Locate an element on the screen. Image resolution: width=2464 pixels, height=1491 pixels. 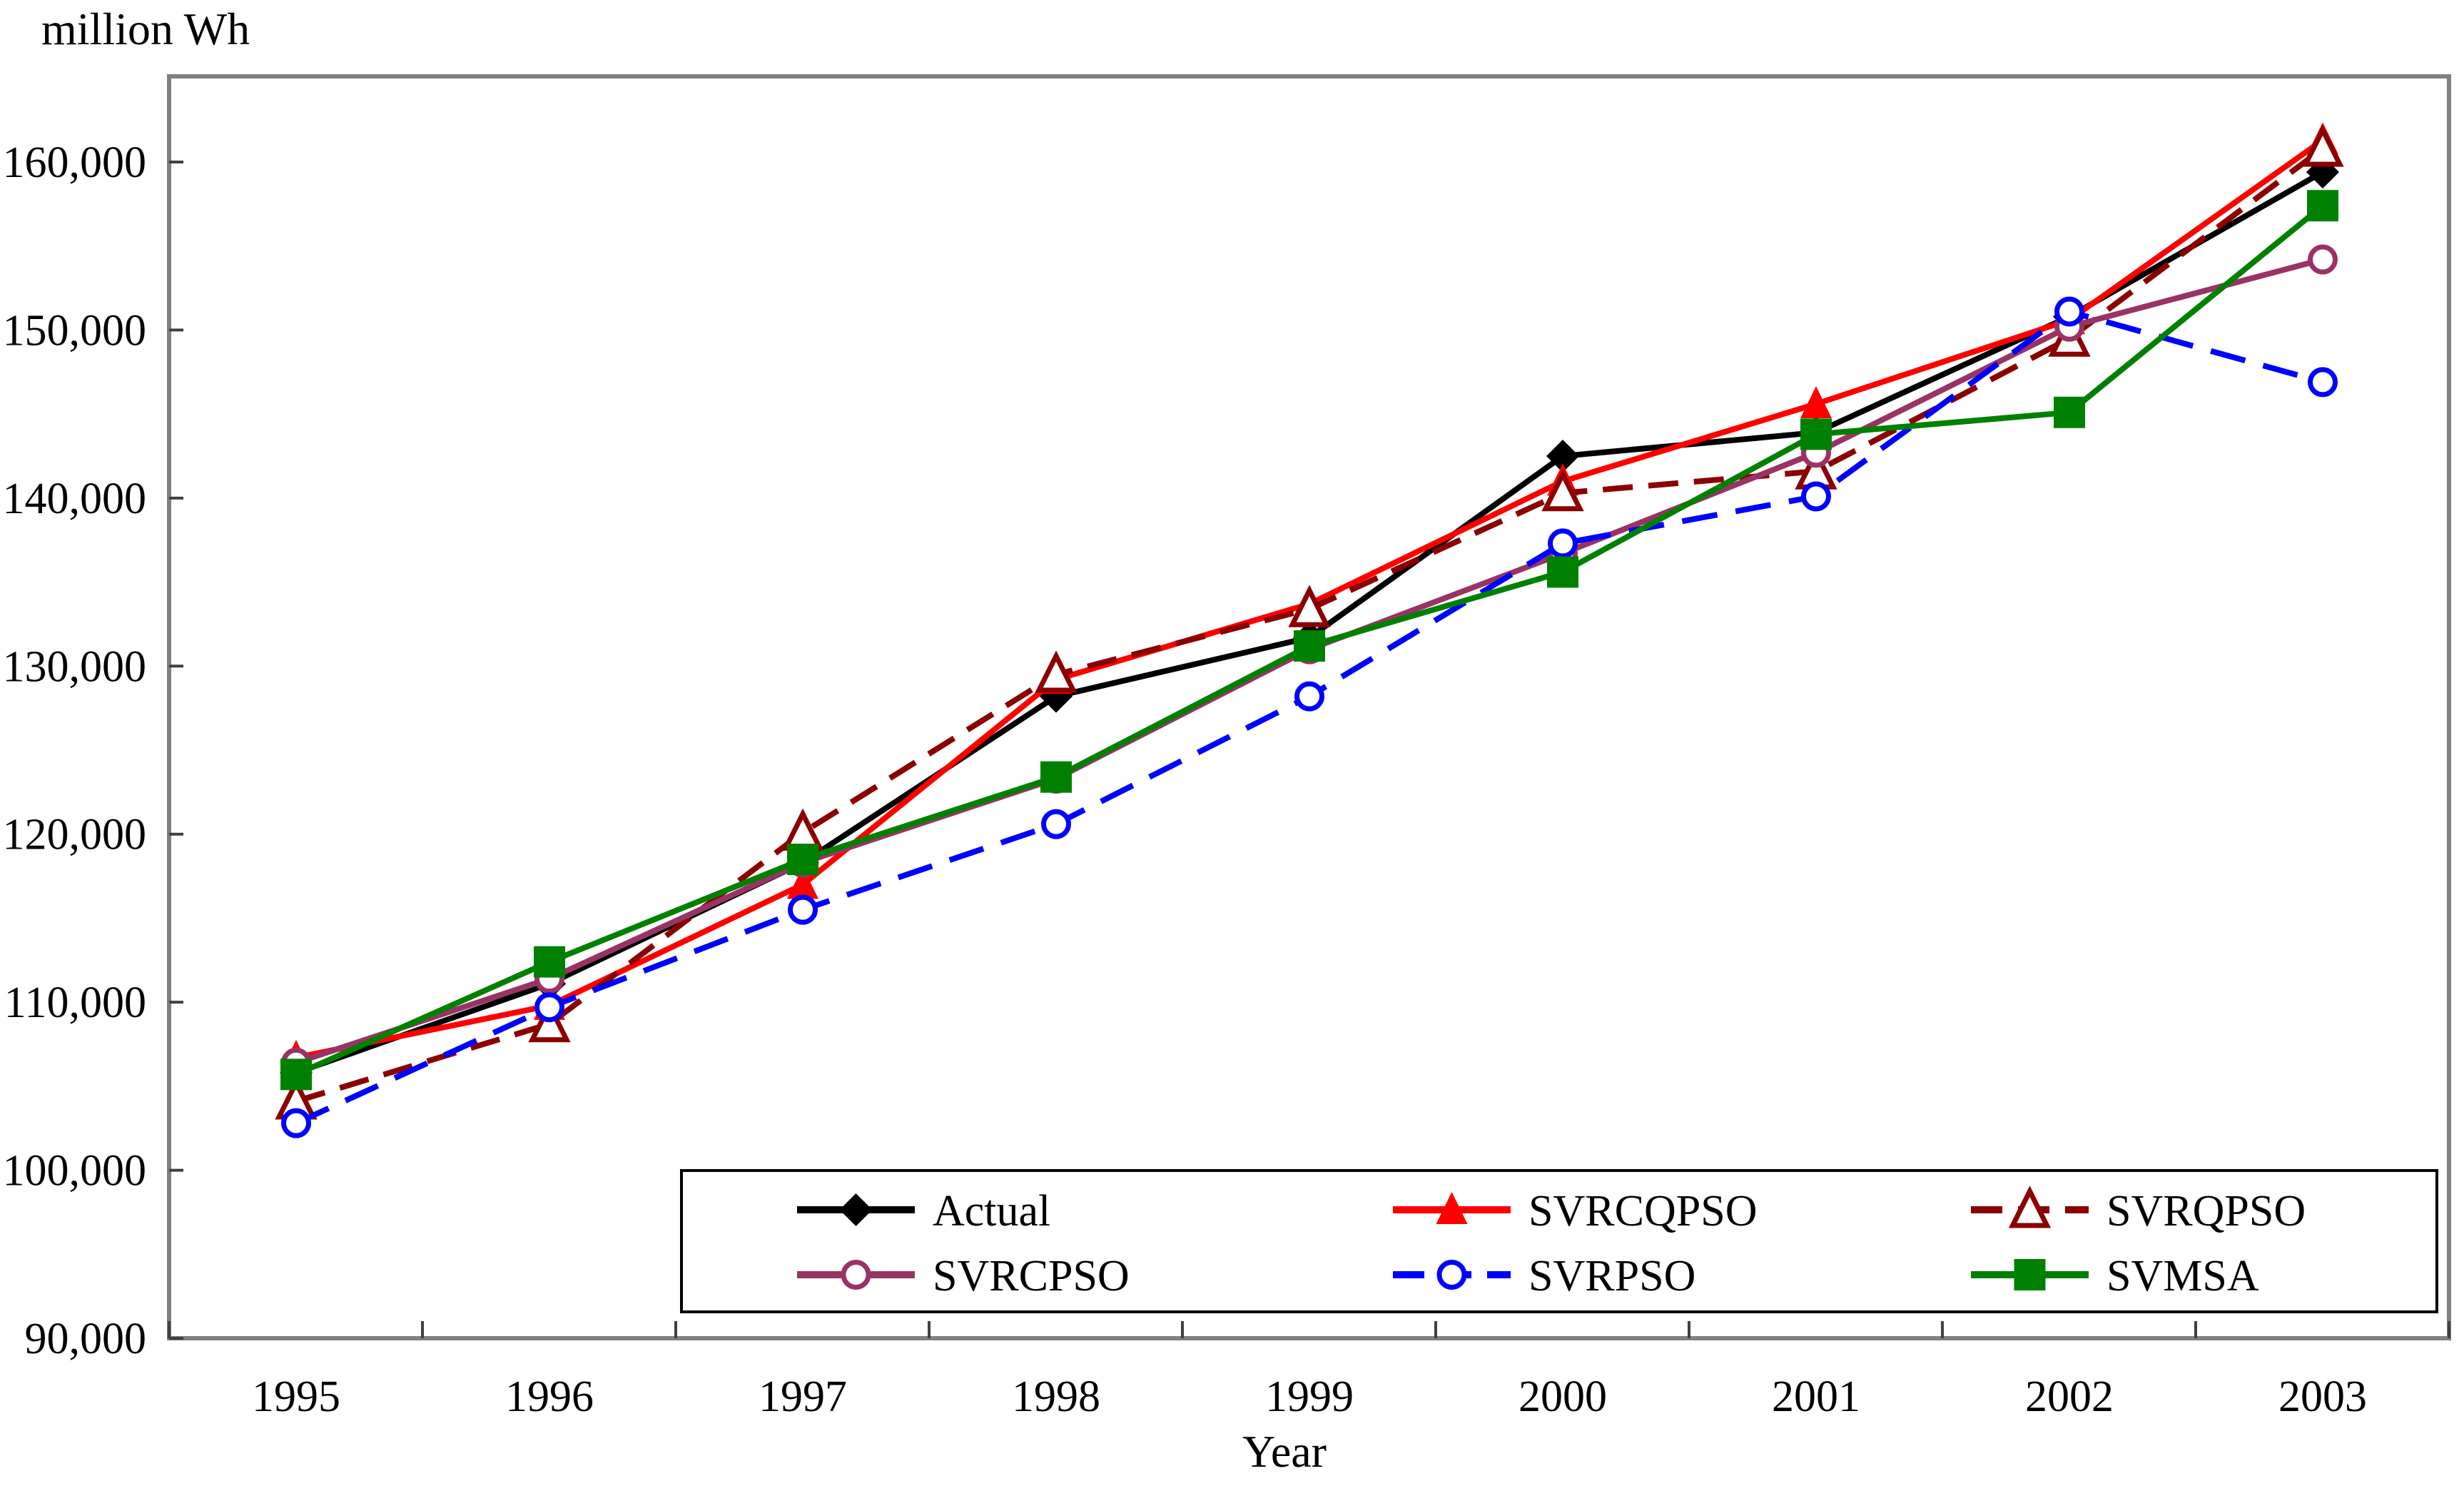
legend-label-svrcqpso: SVRCQPSO is located at coordinates (1642, 1211).